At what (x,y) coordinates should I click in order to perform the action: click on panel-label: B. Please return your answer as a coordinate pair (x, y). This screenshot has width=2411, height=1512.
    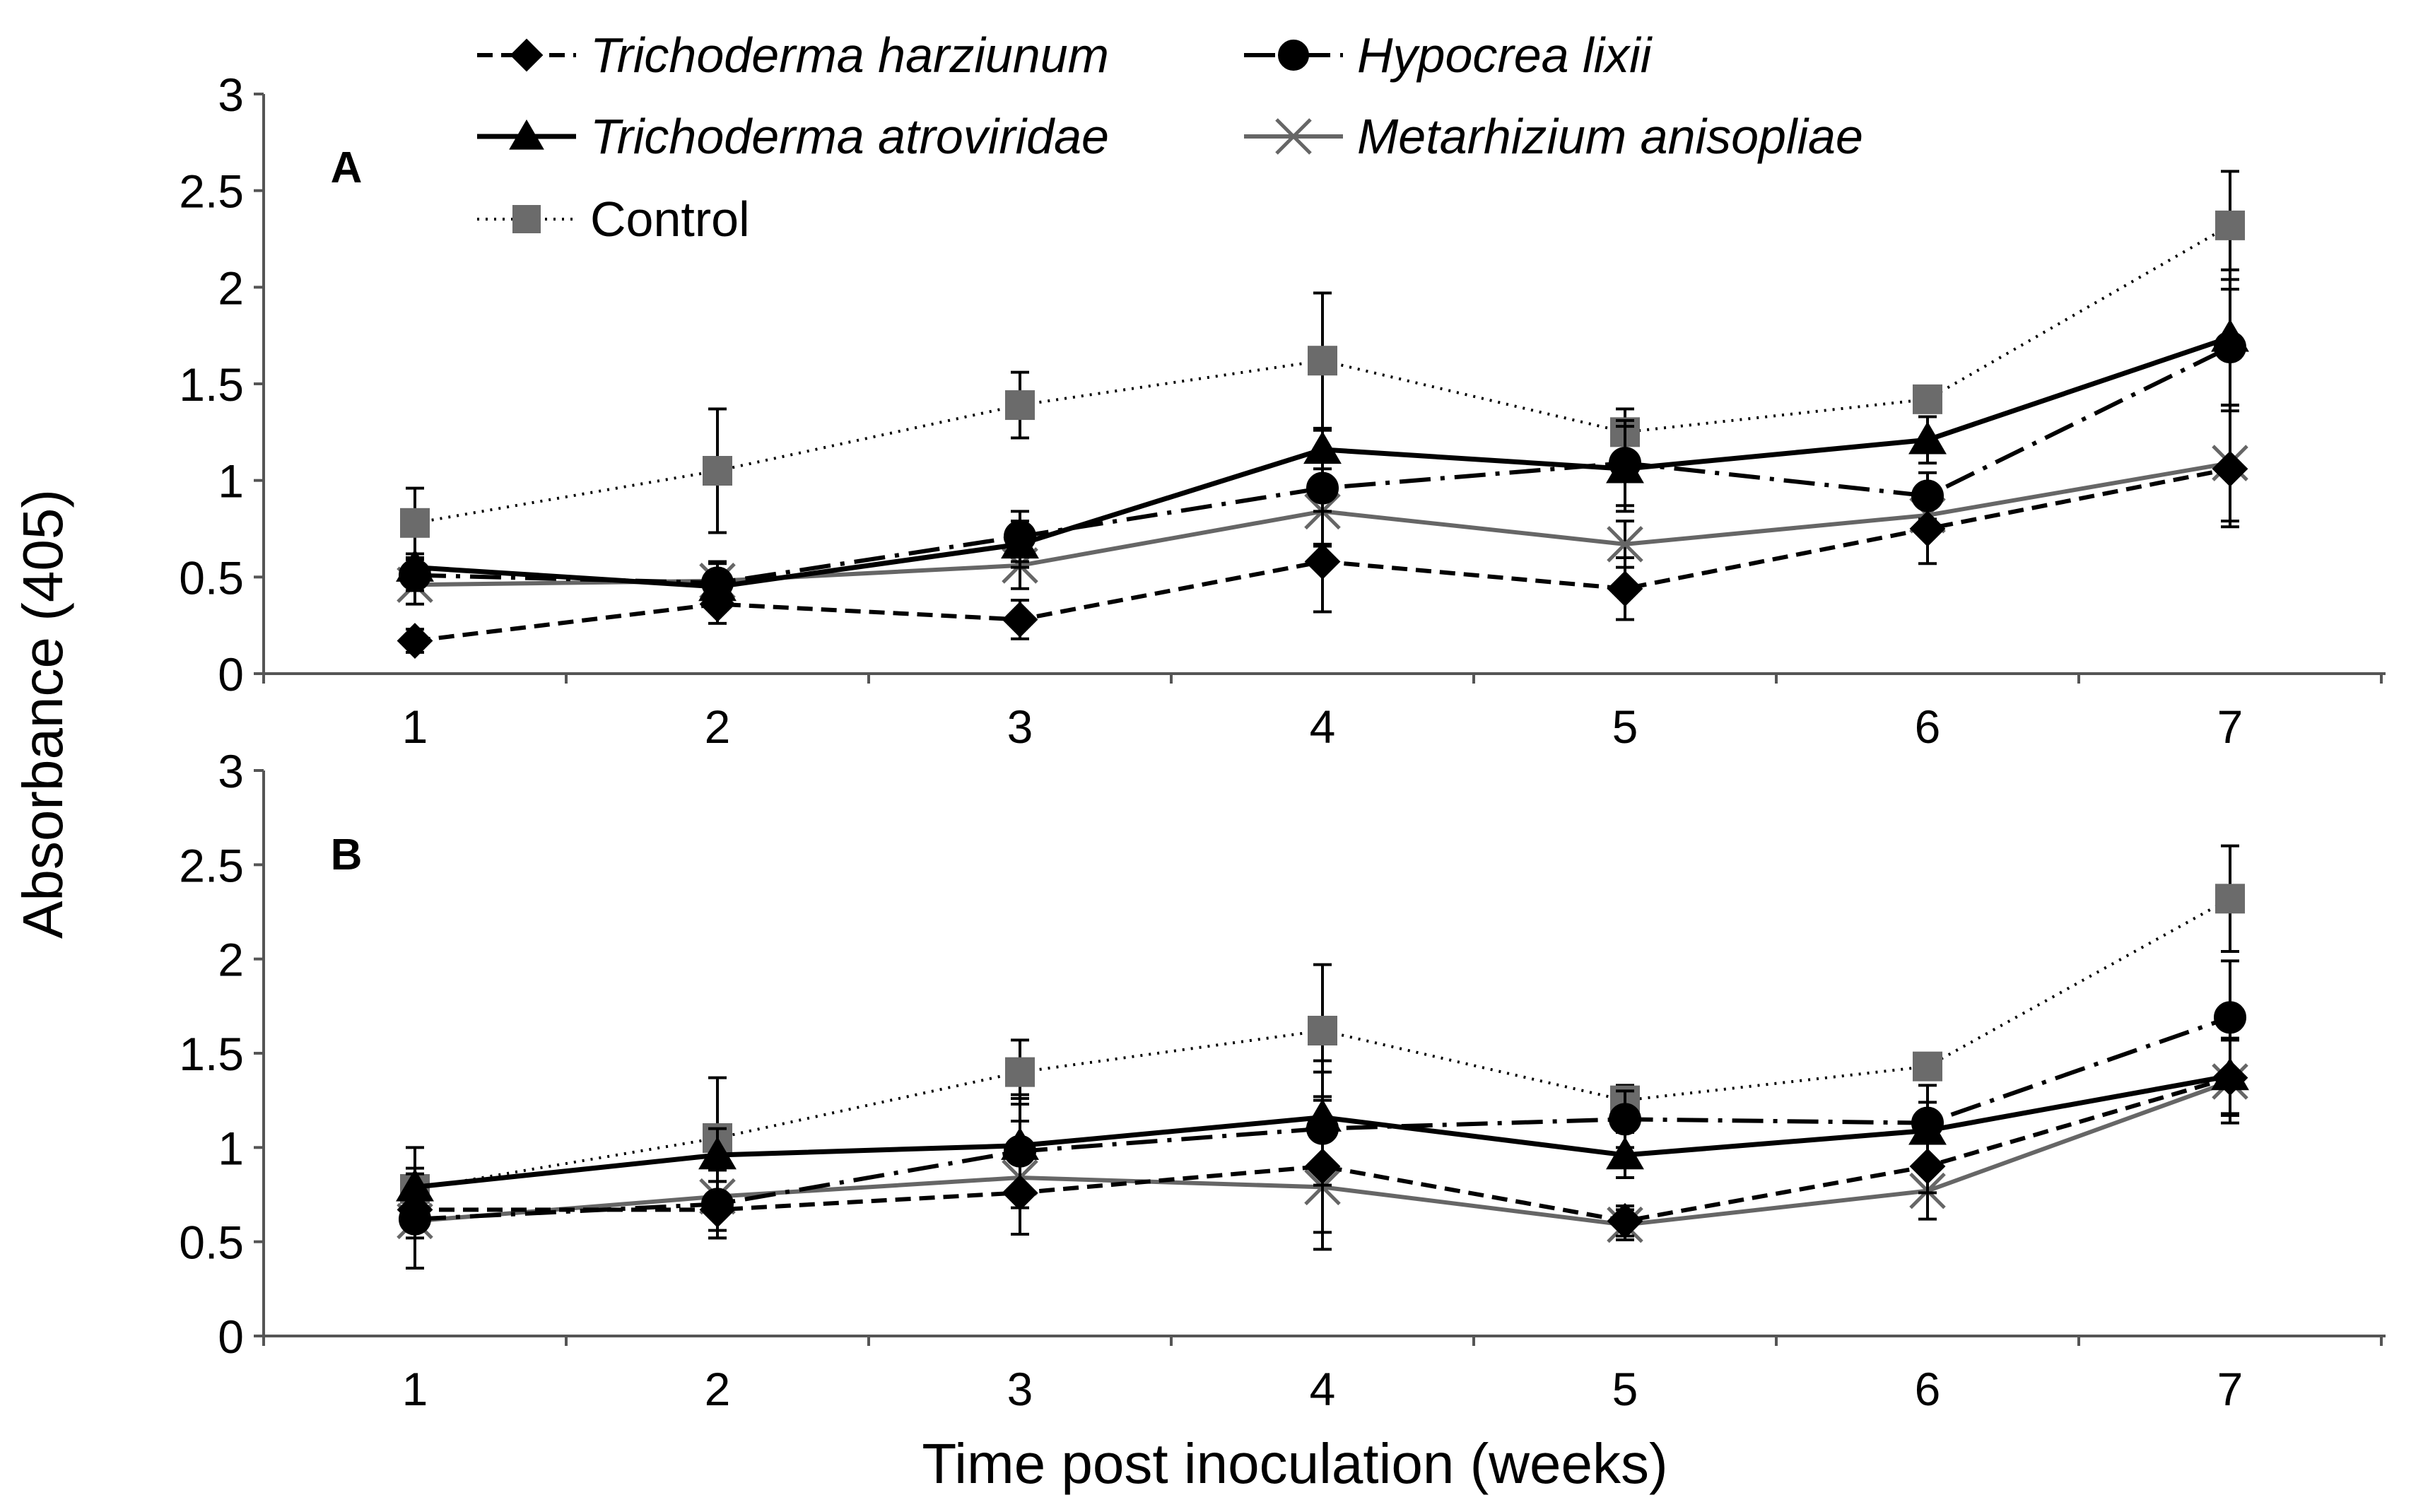
    Looking at the image, I should click on (347, 855).